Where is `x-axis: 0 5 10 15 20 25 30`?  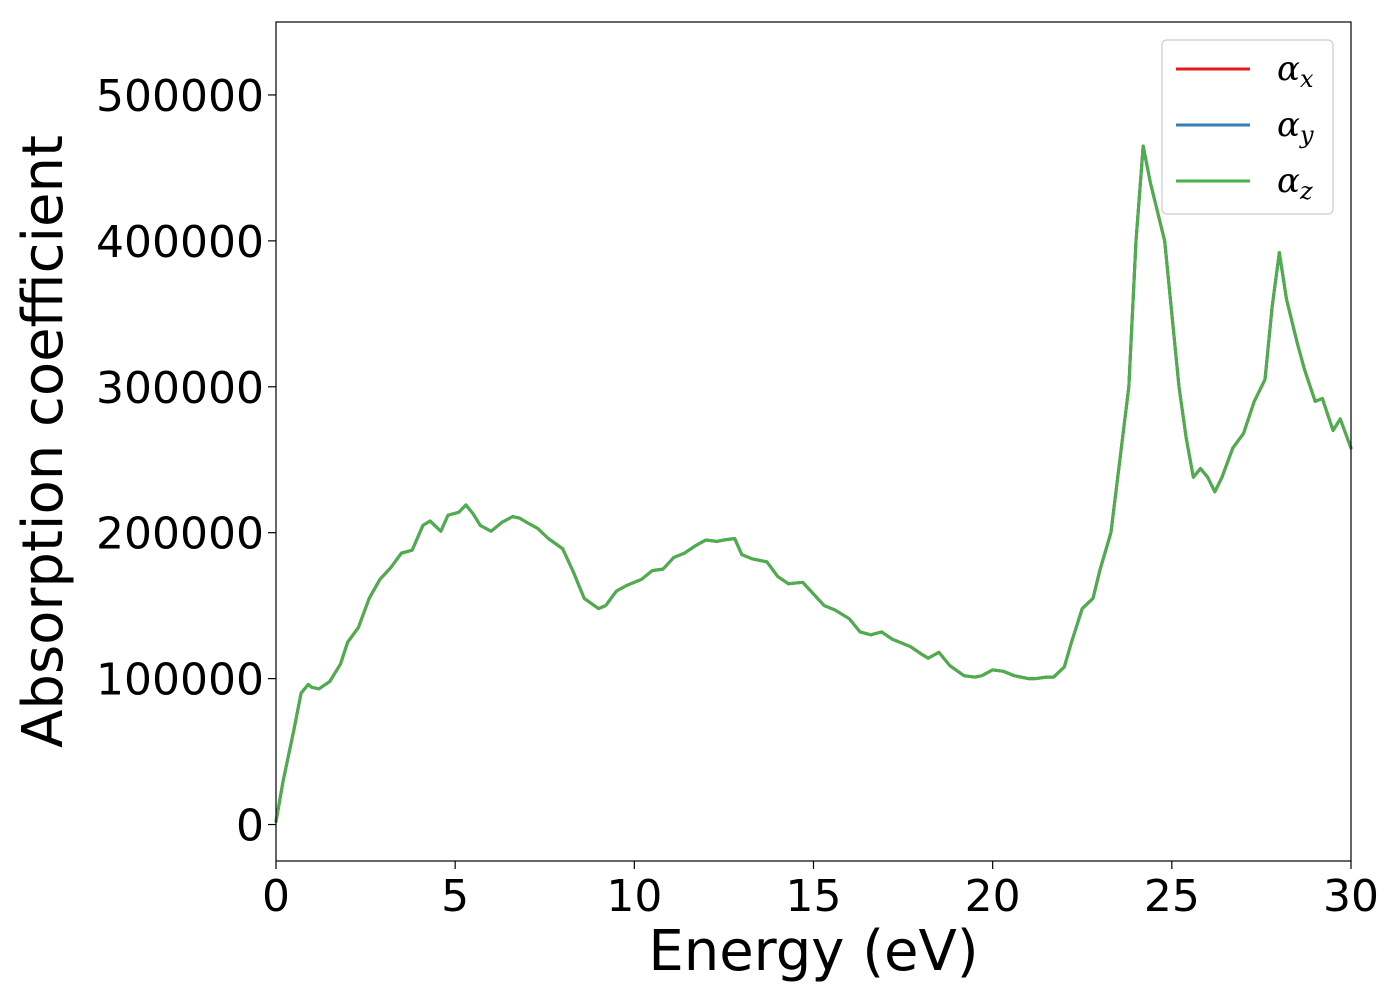 x-axis: 0 5 10 15 20 25 30 is located at coordinates (820, 891).